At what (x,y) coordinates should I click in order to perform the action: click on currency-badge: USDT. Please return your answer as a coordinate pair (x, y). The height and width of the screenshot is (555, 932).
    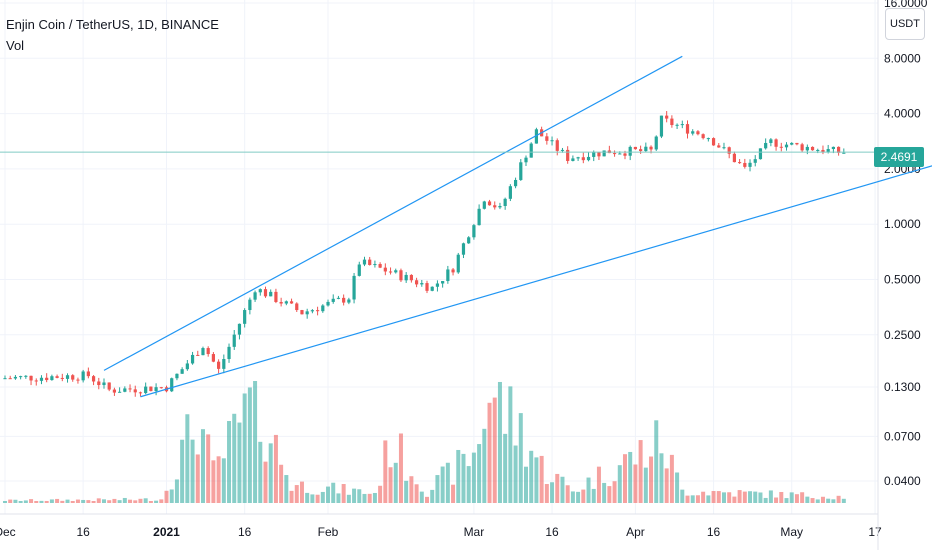
    Looking at the image, I should click on (905, 24).